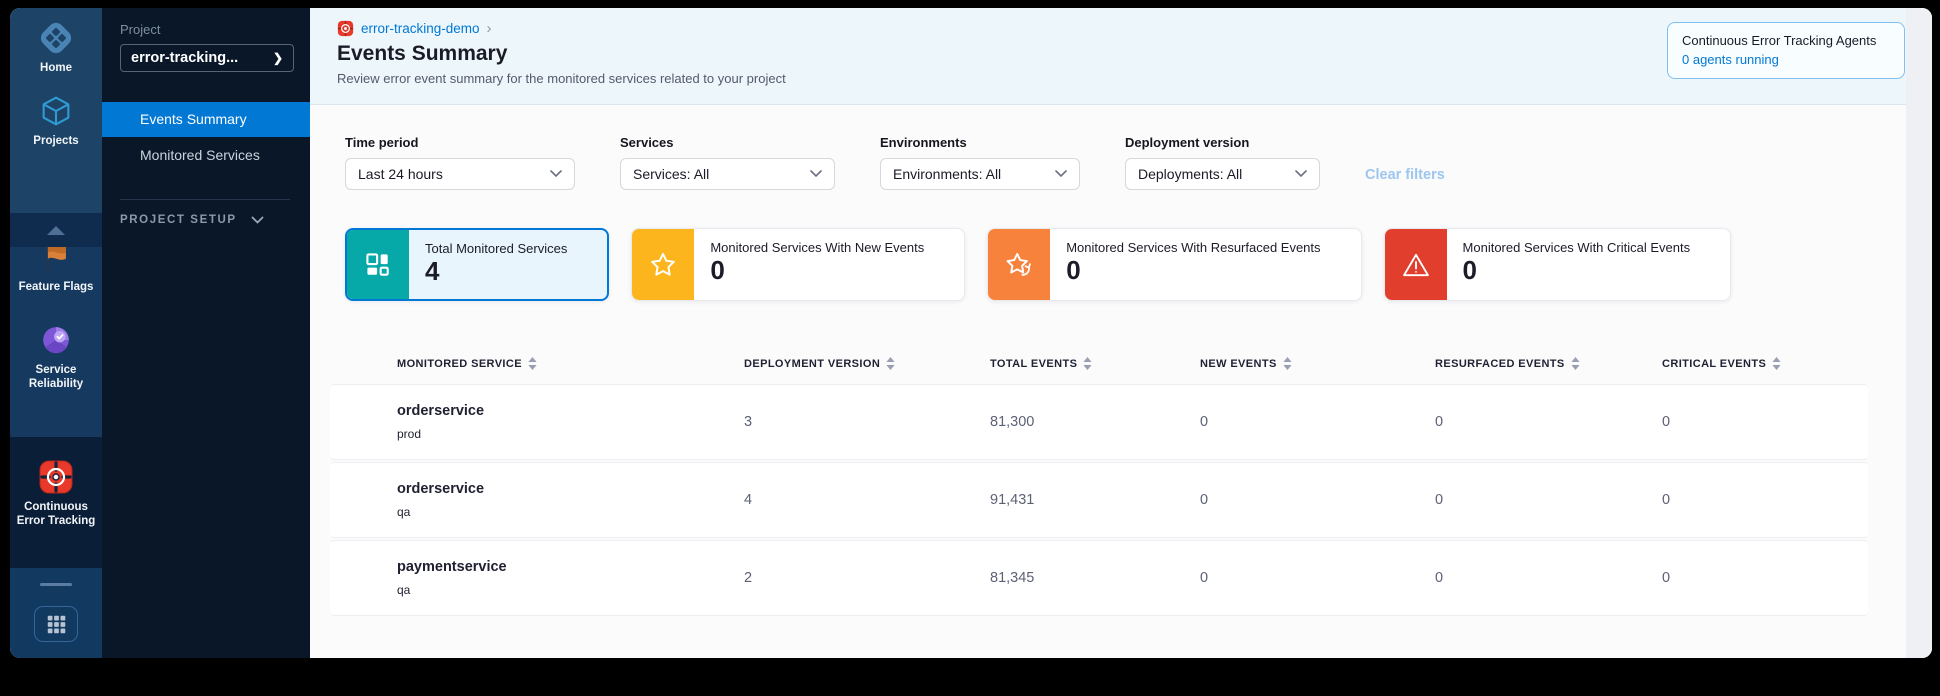 Image resolution: width=1940 pixels, height=696 pixels. Describe the element at coordinates (1730, 59) in the screenshot. I see `agents-running-link: 0 agents running` at that location.